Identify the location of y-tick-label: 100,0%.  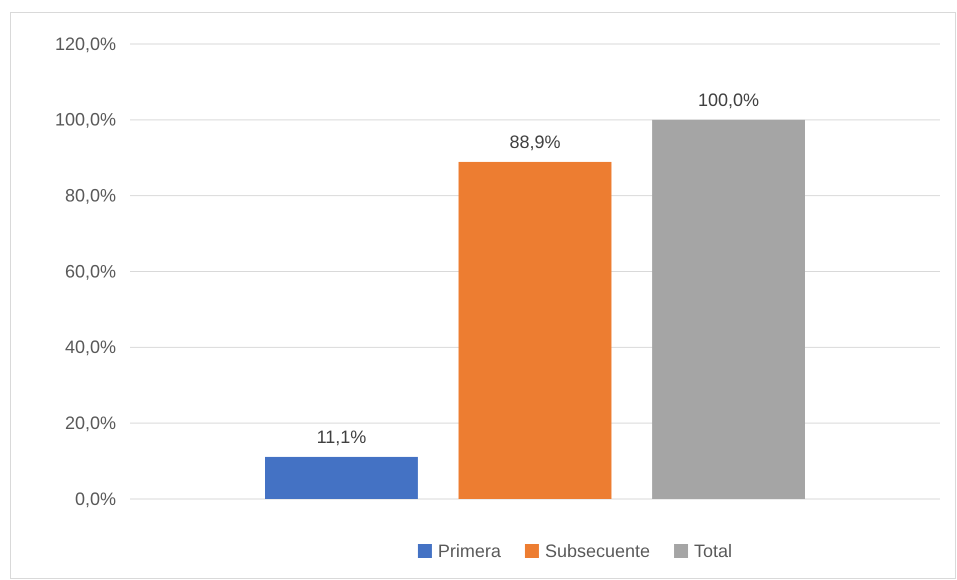
(85, 120).